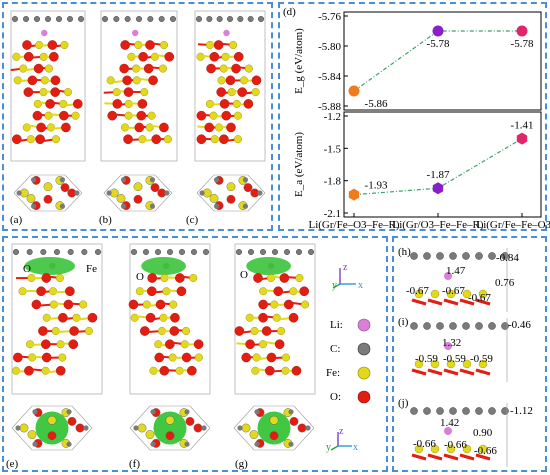 Image resolution: width=550 pixels, height=475 pixels. What do you see at coordinates (27, 269) in the screenshot?
I see `oxygen-atom-label: O` at bounding box center [27, 269].